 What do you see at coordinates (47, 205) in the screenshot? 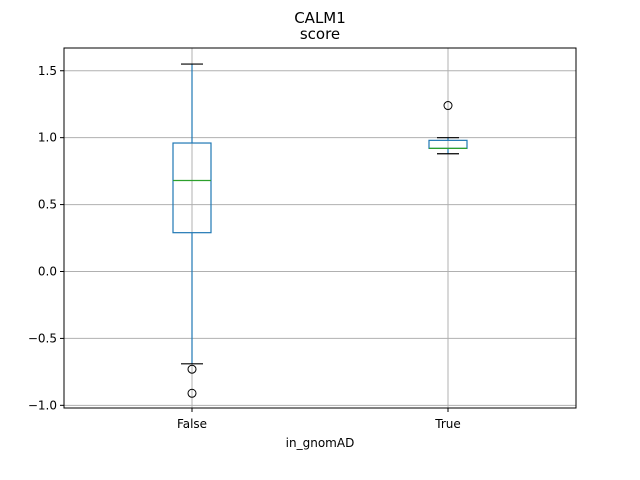
I see `y-tick-label: 0.5` at bounding box center [47, 205].